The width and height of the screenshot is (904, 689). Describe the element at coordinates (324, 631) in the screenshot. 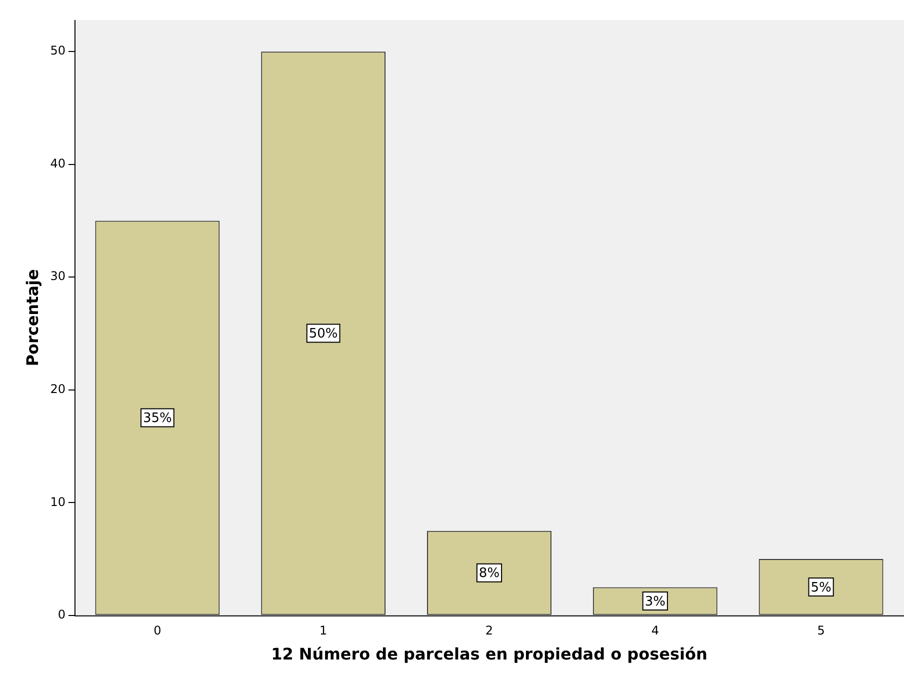

I see `x-tick-label: 1` at that location.